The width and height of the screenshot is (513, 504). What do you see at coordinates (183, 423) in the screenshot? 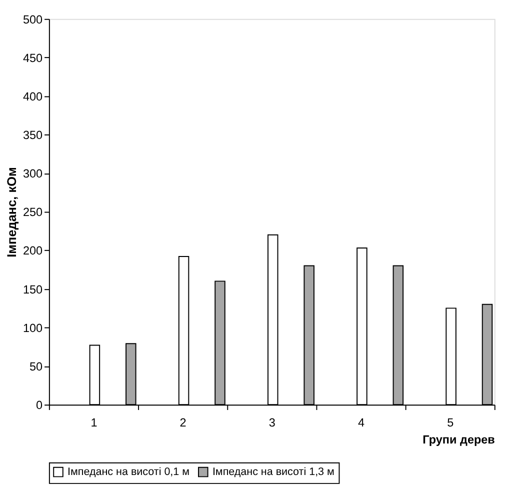
I see `x-tick-label: 2` at bounding box center [183, 423].